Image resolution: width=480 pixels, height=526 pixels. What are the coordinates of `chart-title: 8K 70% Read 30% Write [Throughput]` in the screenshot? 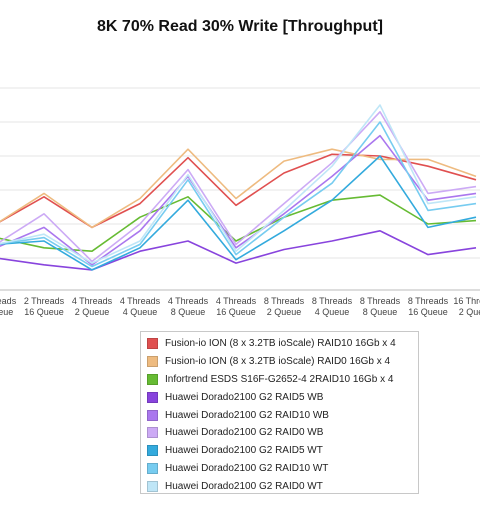 It's located at (240, 26).